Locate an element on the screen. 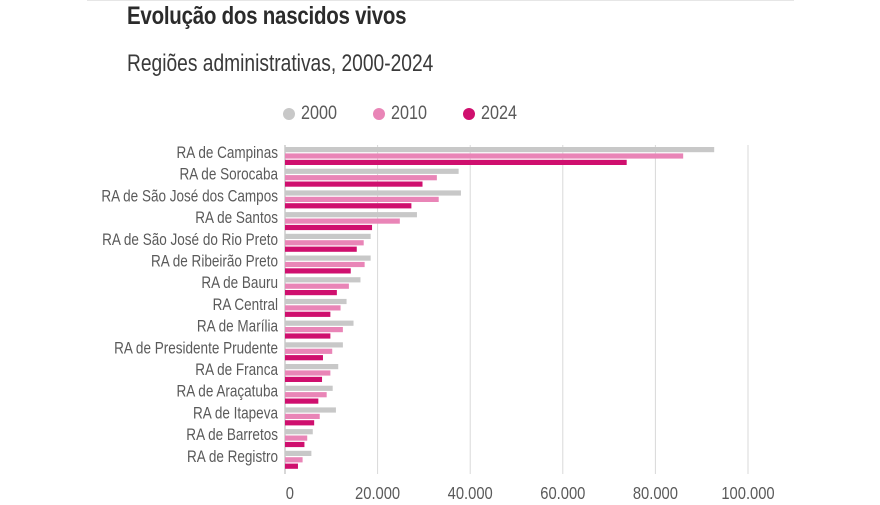 This screenshot has width=880, height=505. category-label: RA de São José do Rio Preto is located at coordinates (190, 240).